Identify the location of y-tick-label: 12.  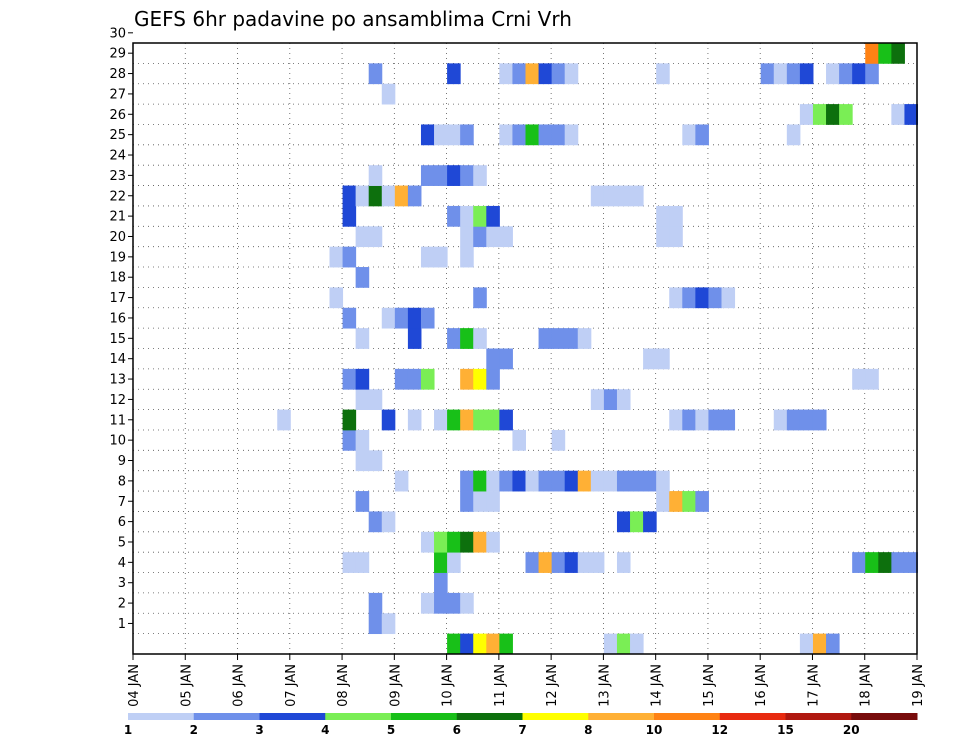
(117, 400).